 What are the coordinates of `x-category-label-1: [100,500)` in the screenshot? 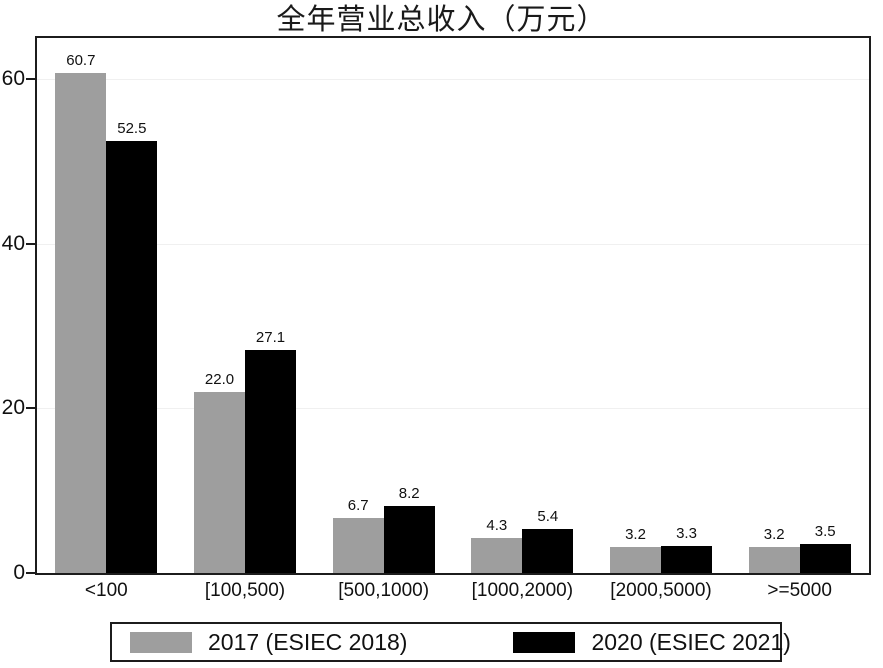 It's located at (245, 590).